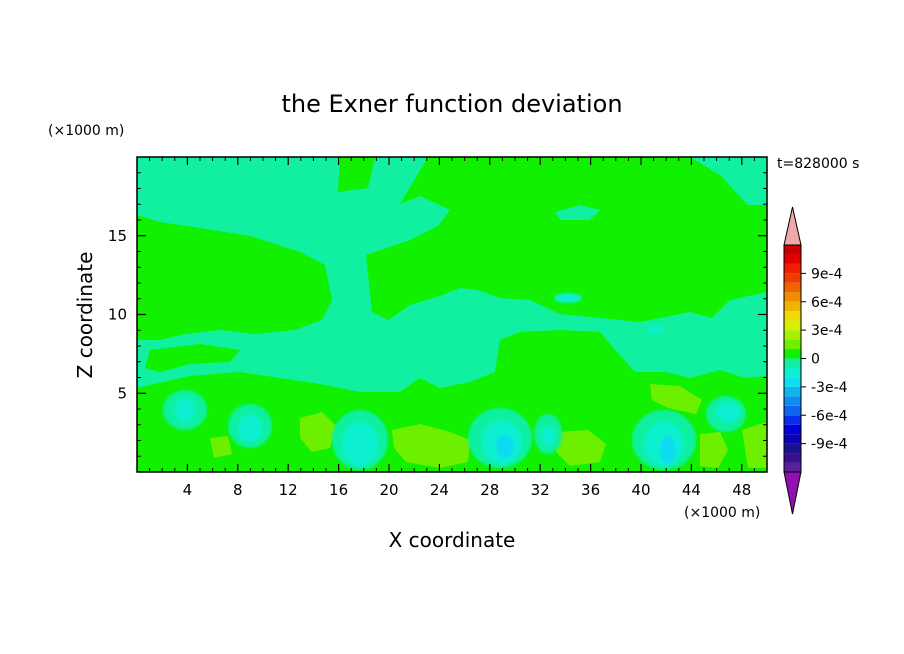 The image size is (904, 654). Describe the element at coordinates (86, 131) in the screenshot. I see `y-axis-unit: (×1000 m)` at that location.